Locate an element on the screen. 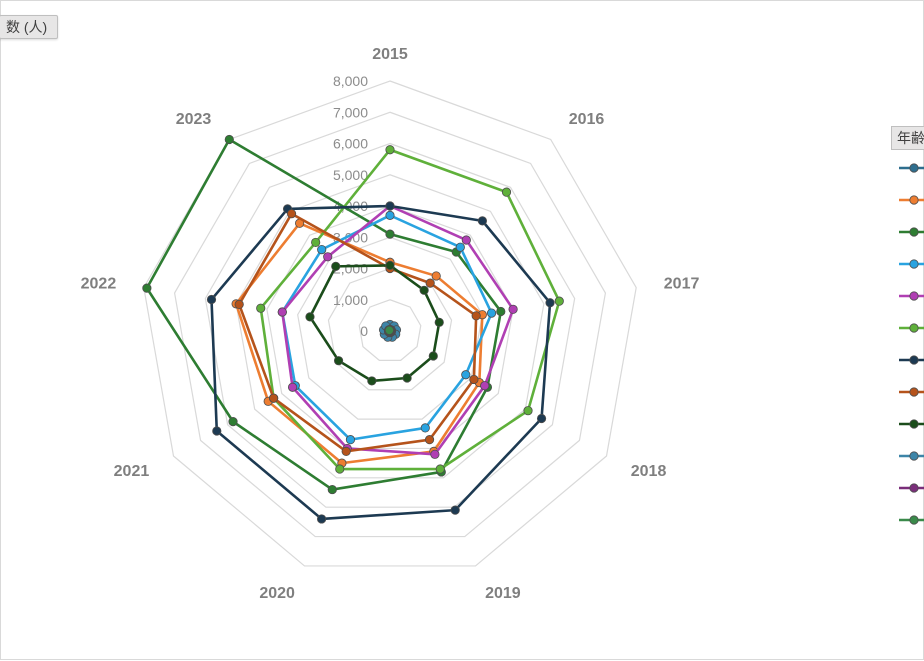  legend is located at coordinates (911, 349).